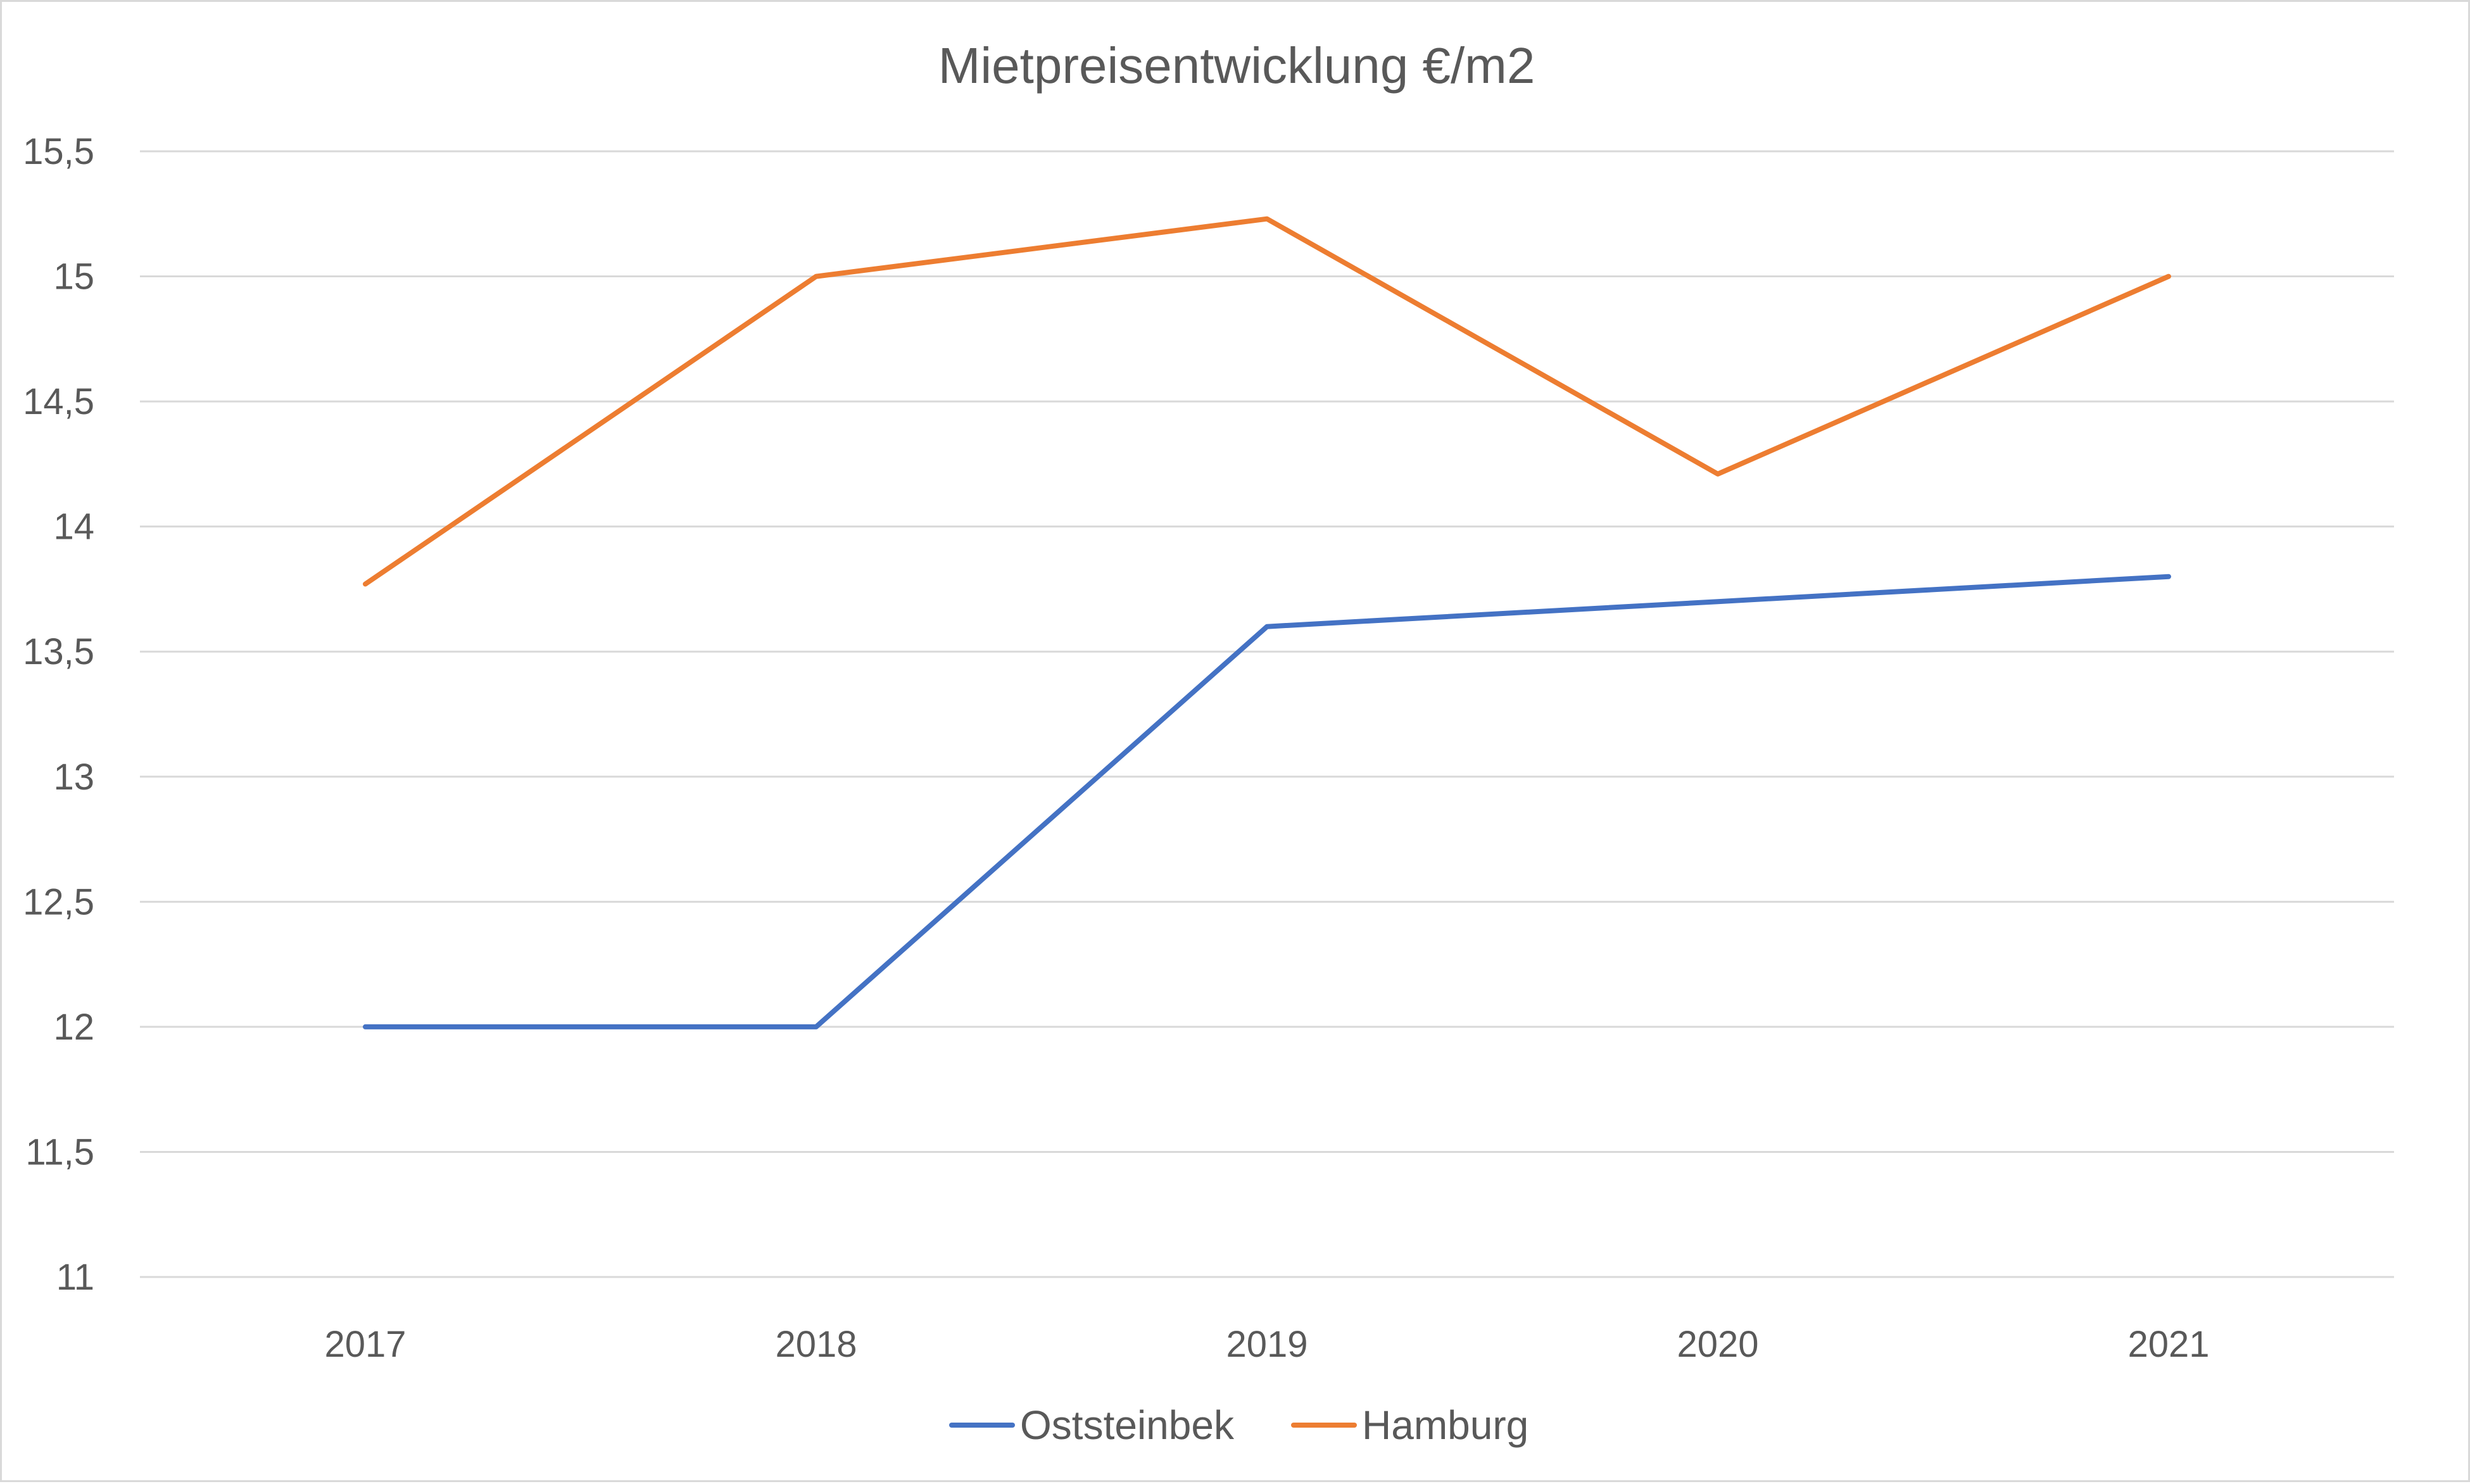 The height and width of the screenshot is (1484, 2470). Describe the element at coordinates (59, 1152) in the screenshot. I see `y-tick-label: 11,5` at that location.